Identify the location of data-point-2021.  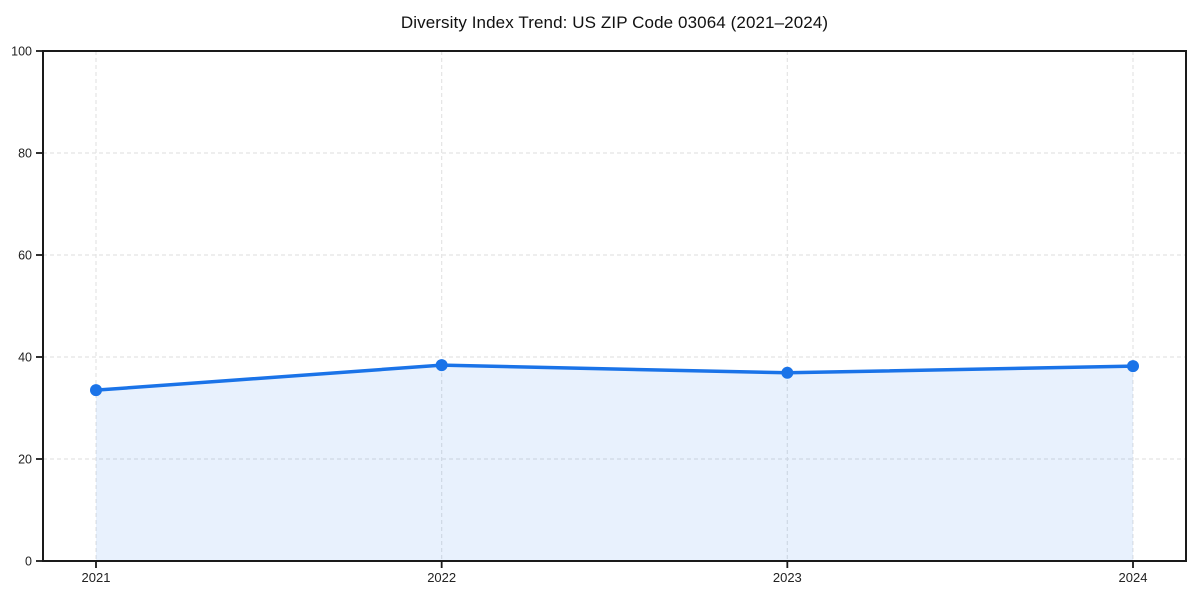
(96, 390).